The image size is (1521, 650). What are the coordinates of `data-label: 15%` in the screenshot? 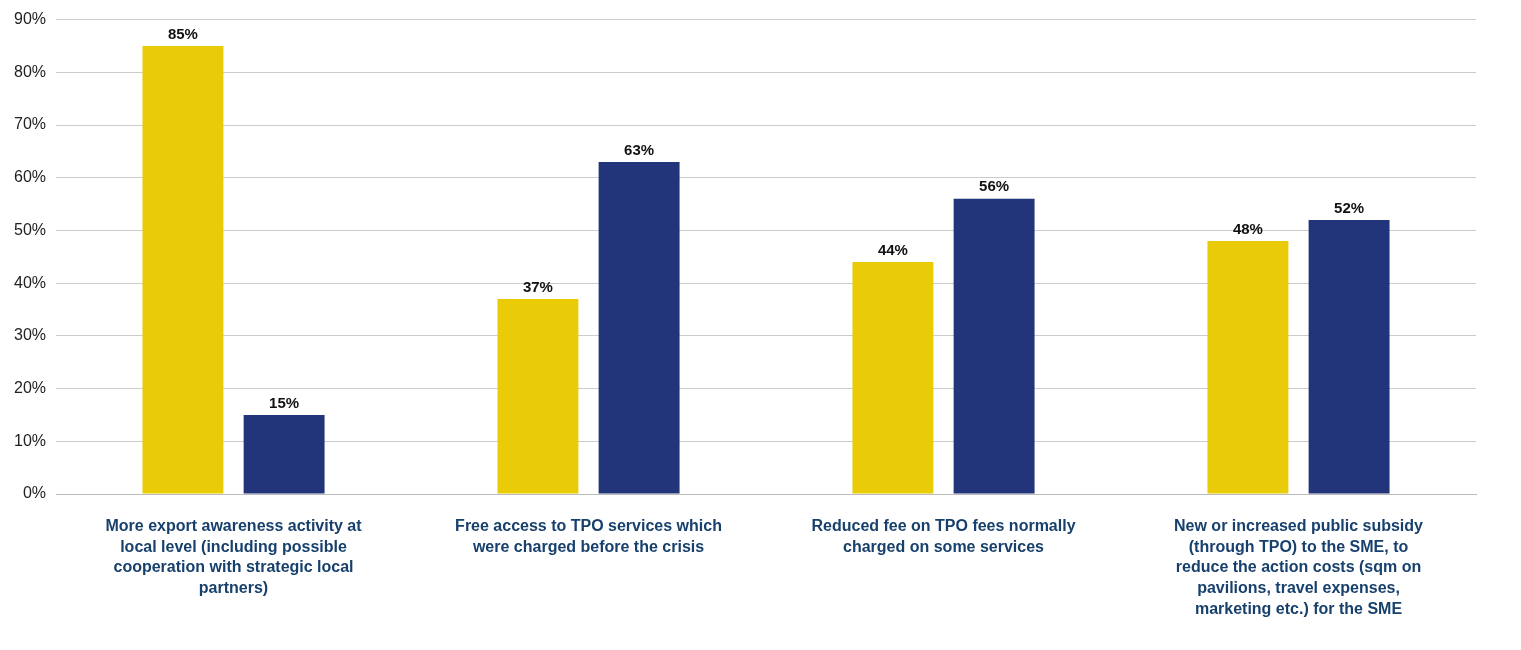 It's located at (284, 402).